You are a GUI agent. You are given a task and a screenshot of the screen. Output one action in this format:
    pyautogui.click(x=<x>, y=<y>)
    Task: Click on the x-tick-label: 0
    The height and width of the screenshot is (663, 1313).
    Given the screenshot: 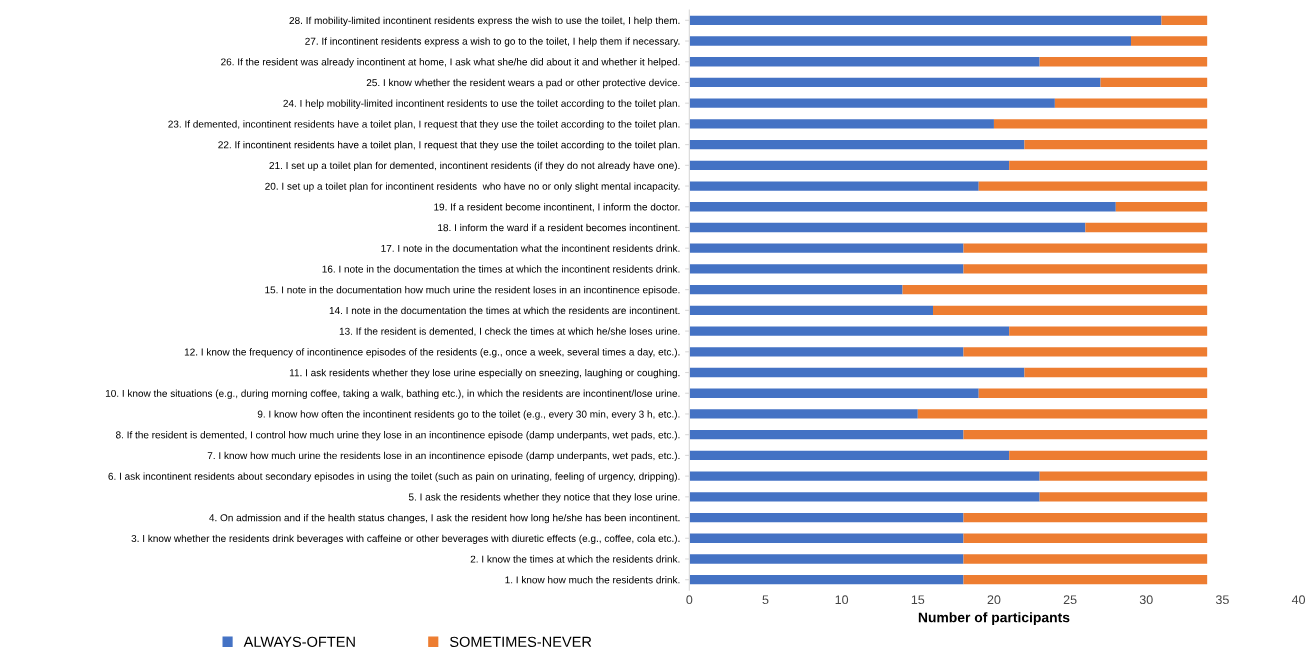 What is the action you would take?
    pyautogui.click(x=689, y=600)
    